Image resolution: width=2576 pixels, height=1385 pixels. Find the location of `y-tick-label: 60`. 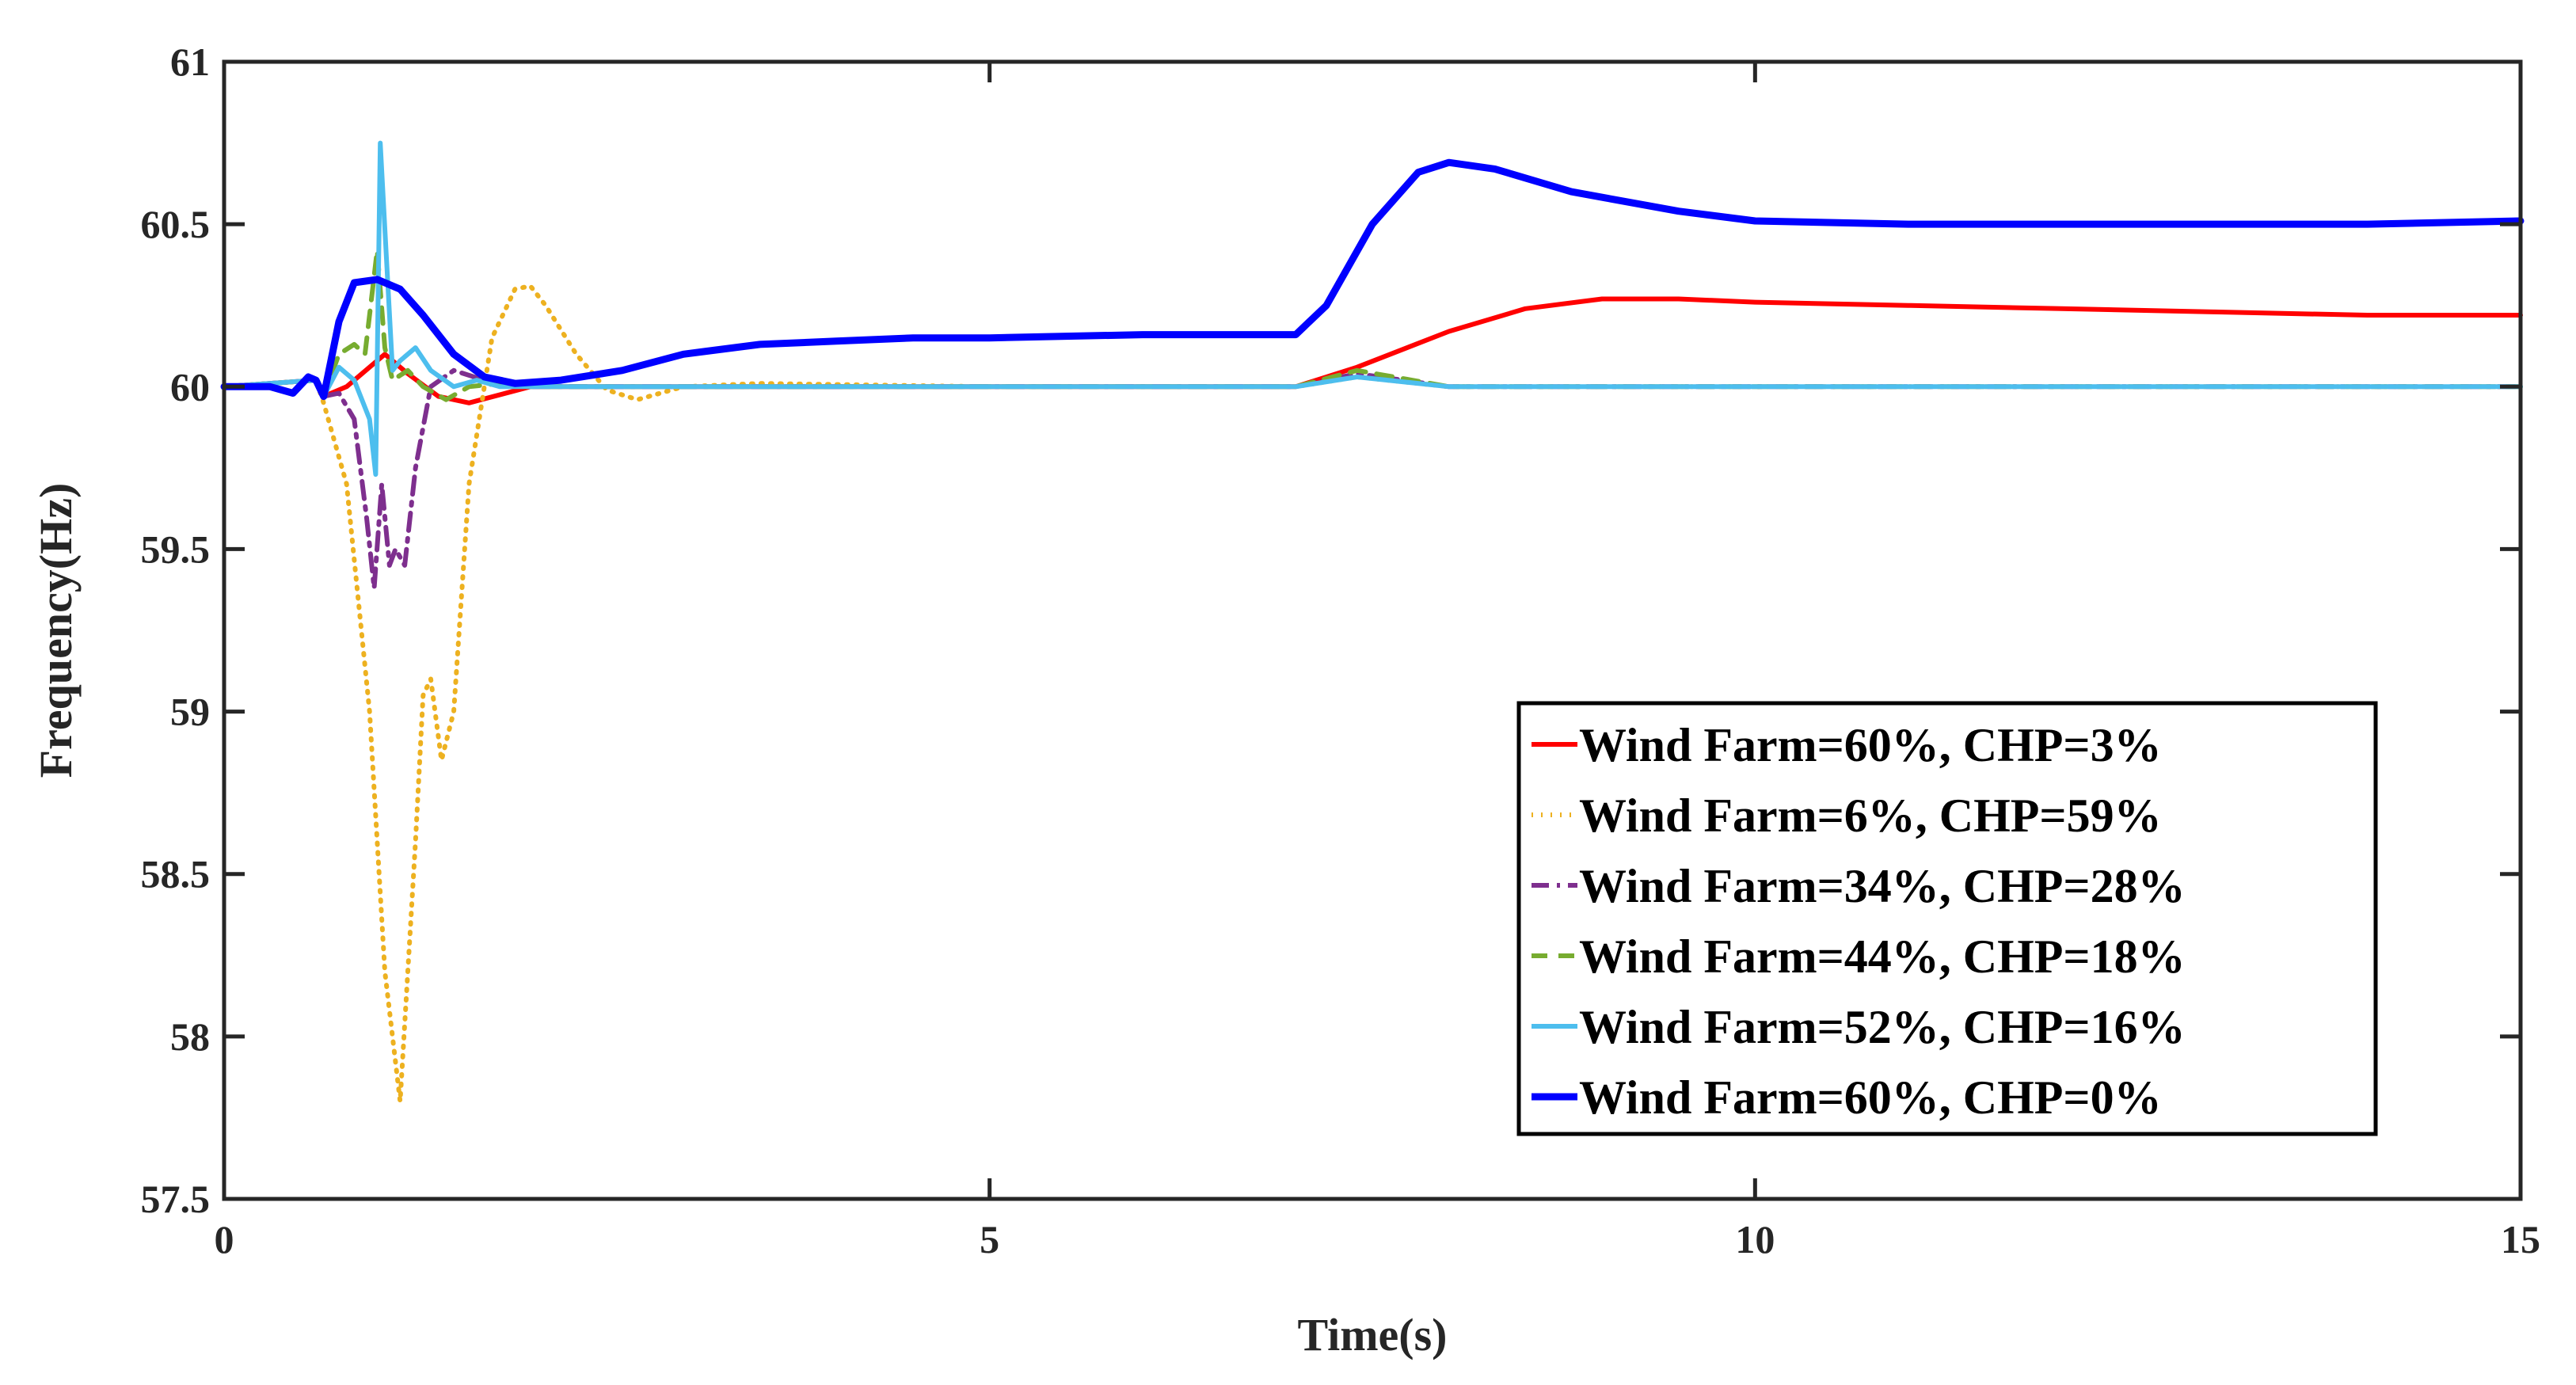

y-tick-label: 60 is located at coordinates (190, 386).